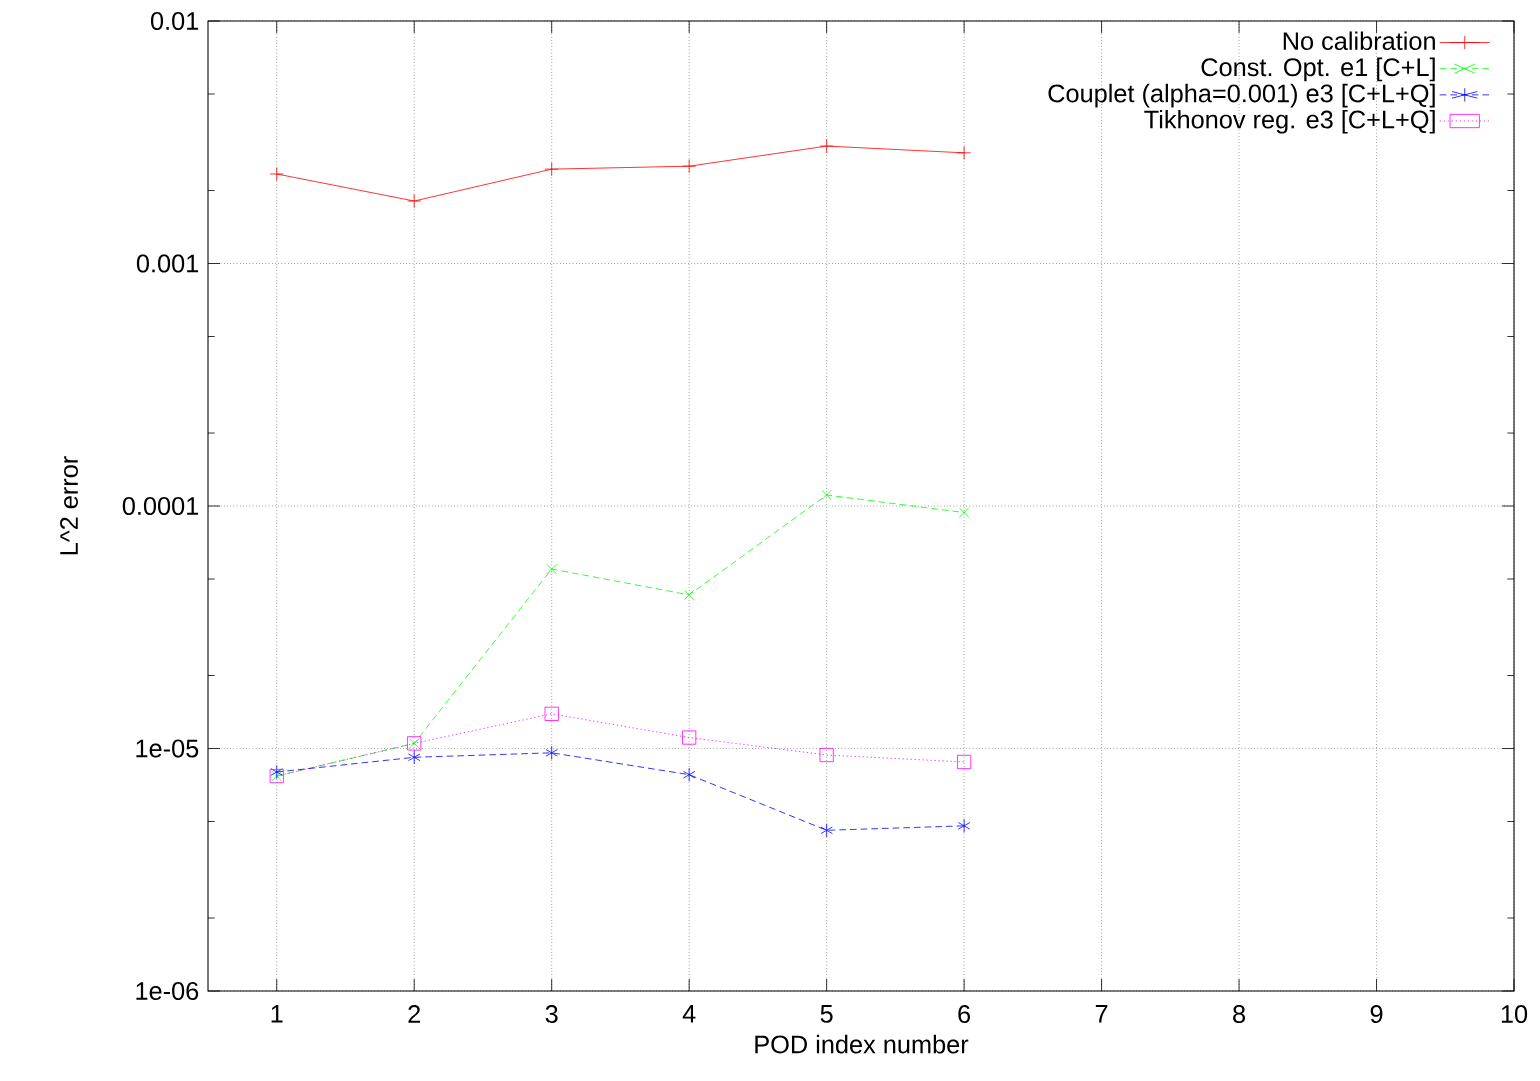  What do you see at coordinates (1514, 1014) in the screenshot?
I see `x-tick-label: 10` at bounding box center [1514, 1014].